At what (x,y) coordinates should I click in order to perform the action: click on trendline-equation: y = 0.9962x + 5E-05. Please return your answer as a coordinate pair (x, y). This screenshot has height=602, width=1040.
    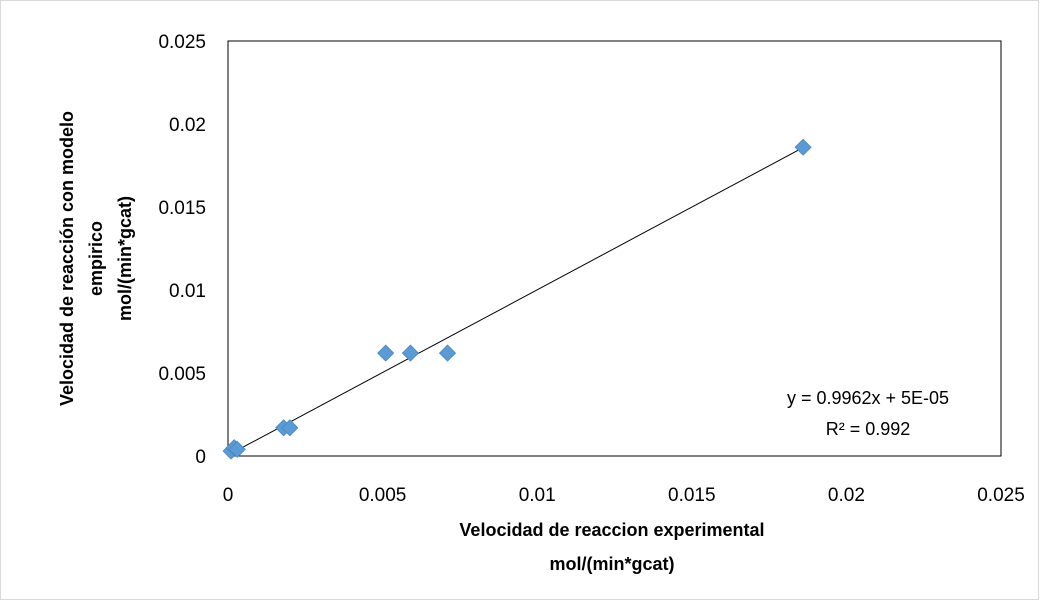
    Looking at the image, I should click on (868, 398).